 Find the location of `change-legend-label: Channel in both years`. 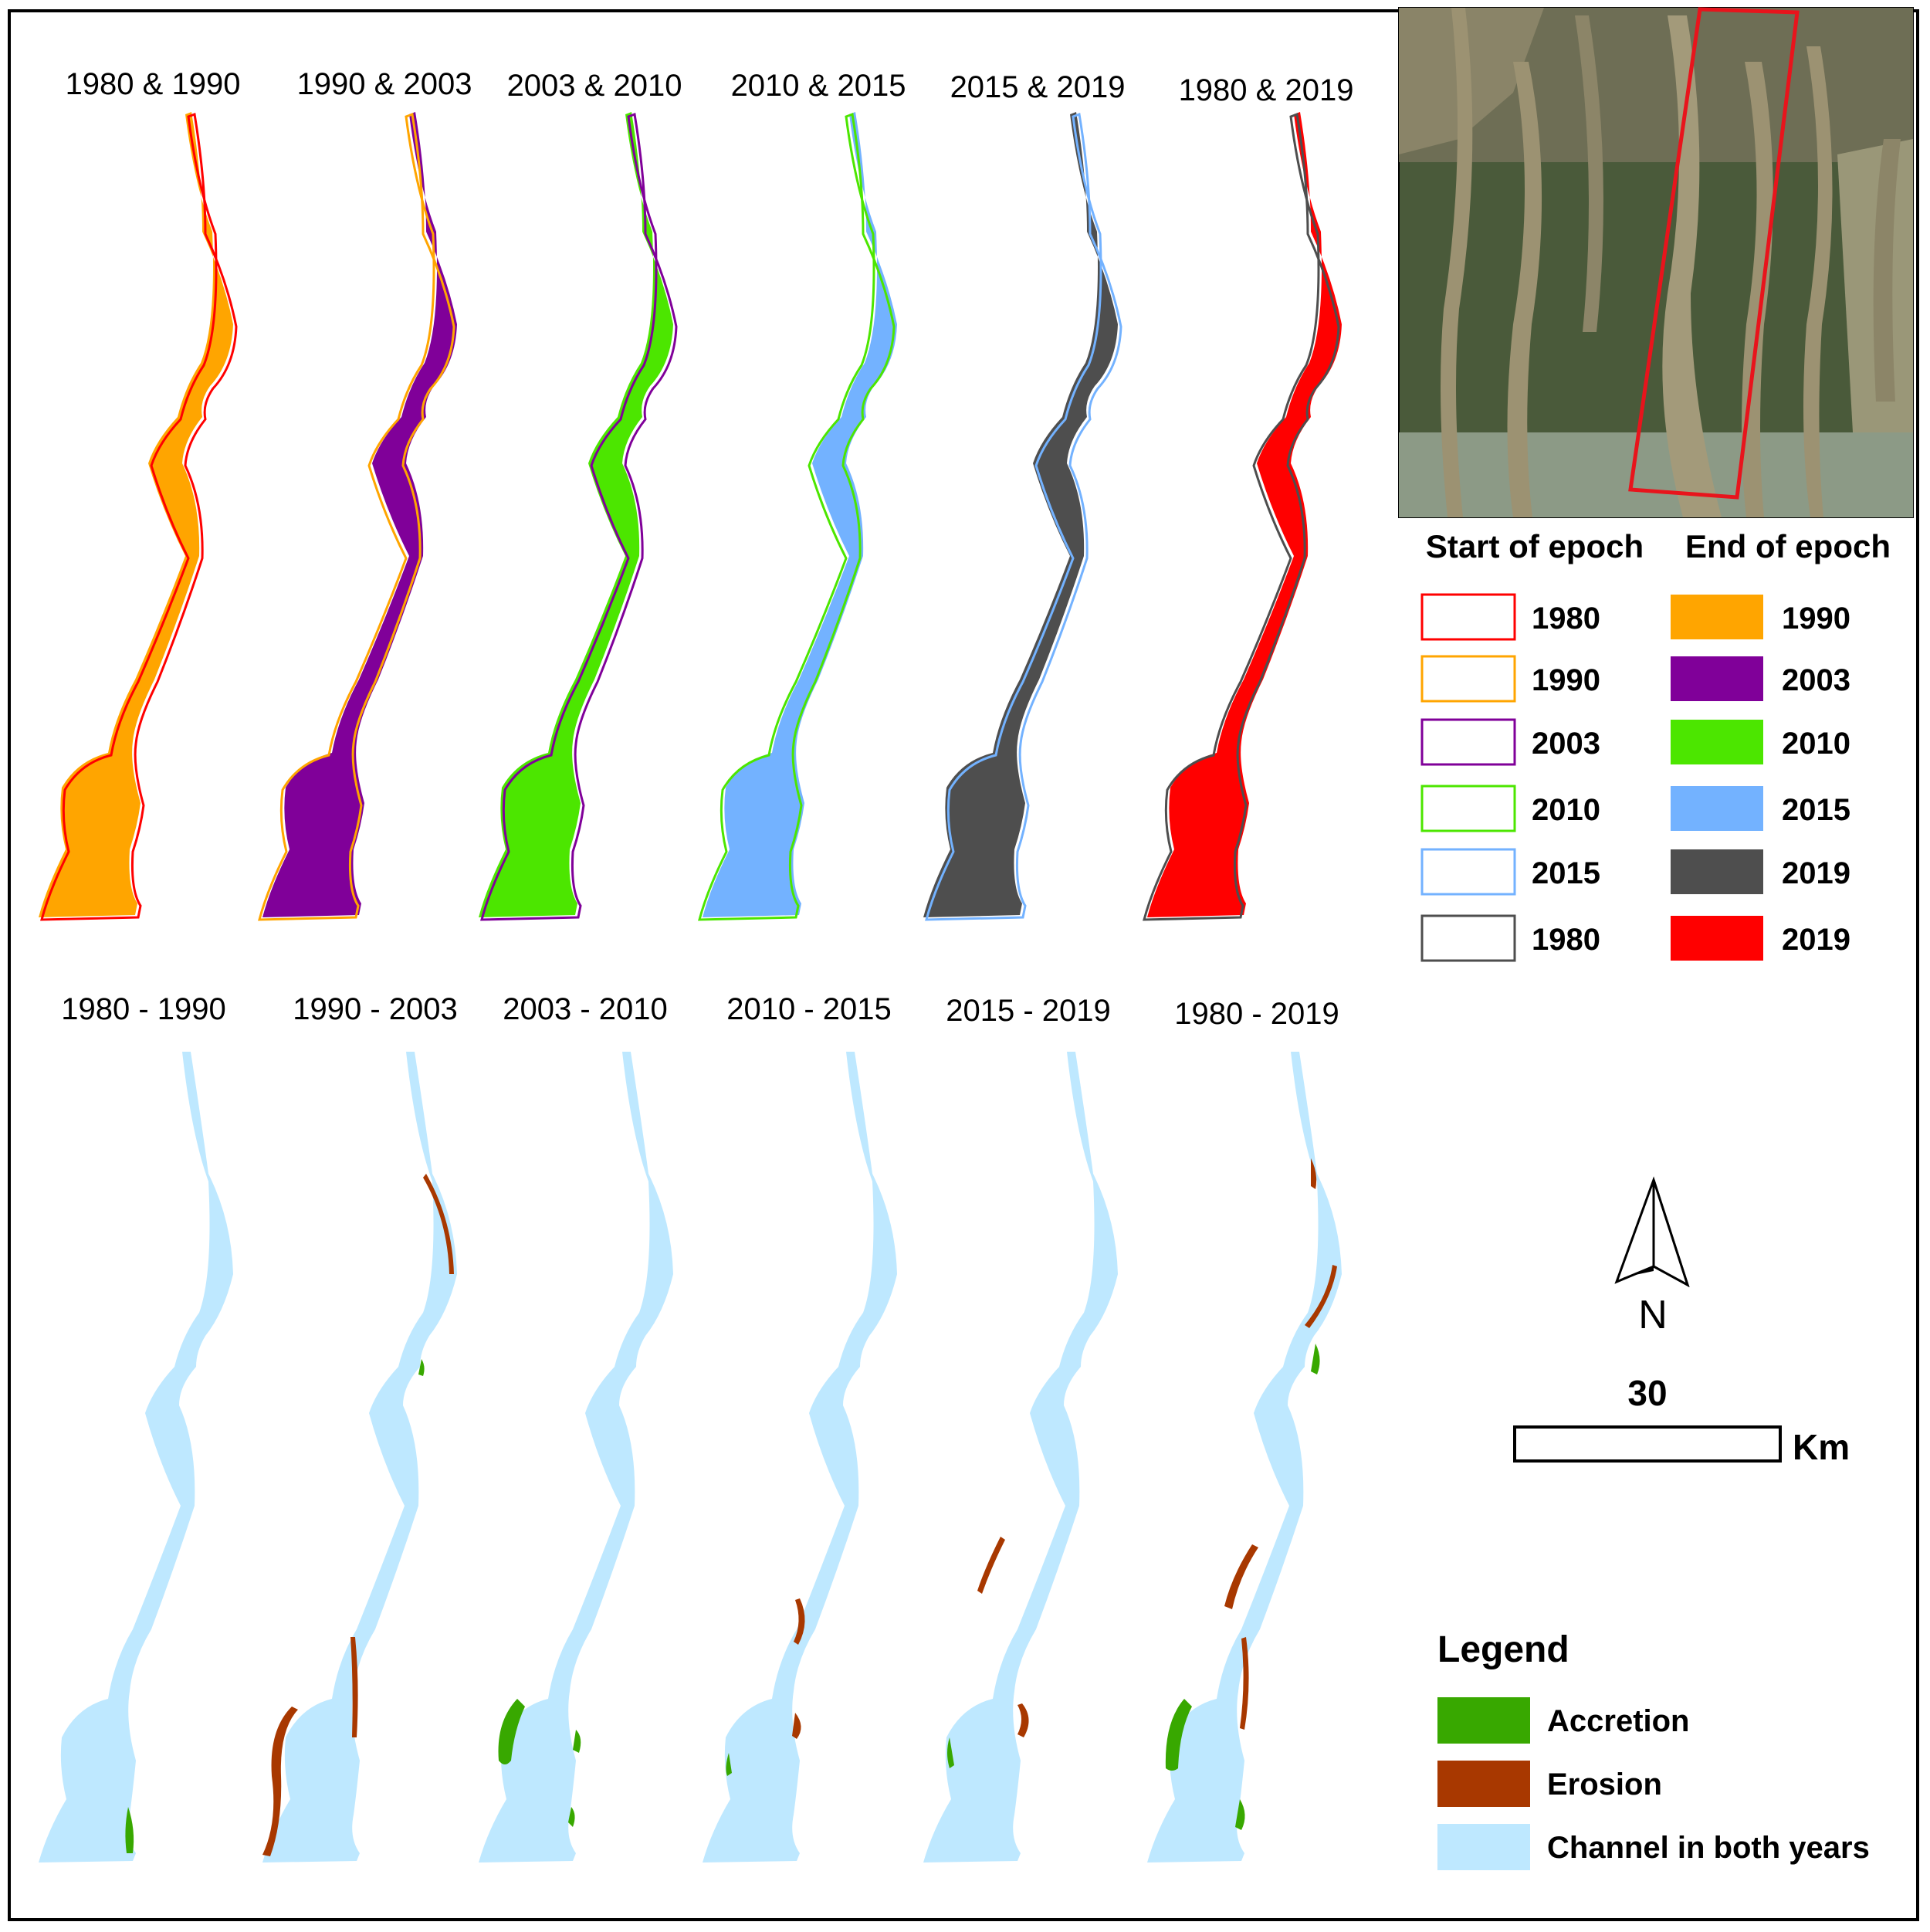

change-legend-label: Channel in both years is located at coordinates (1708, 1848).